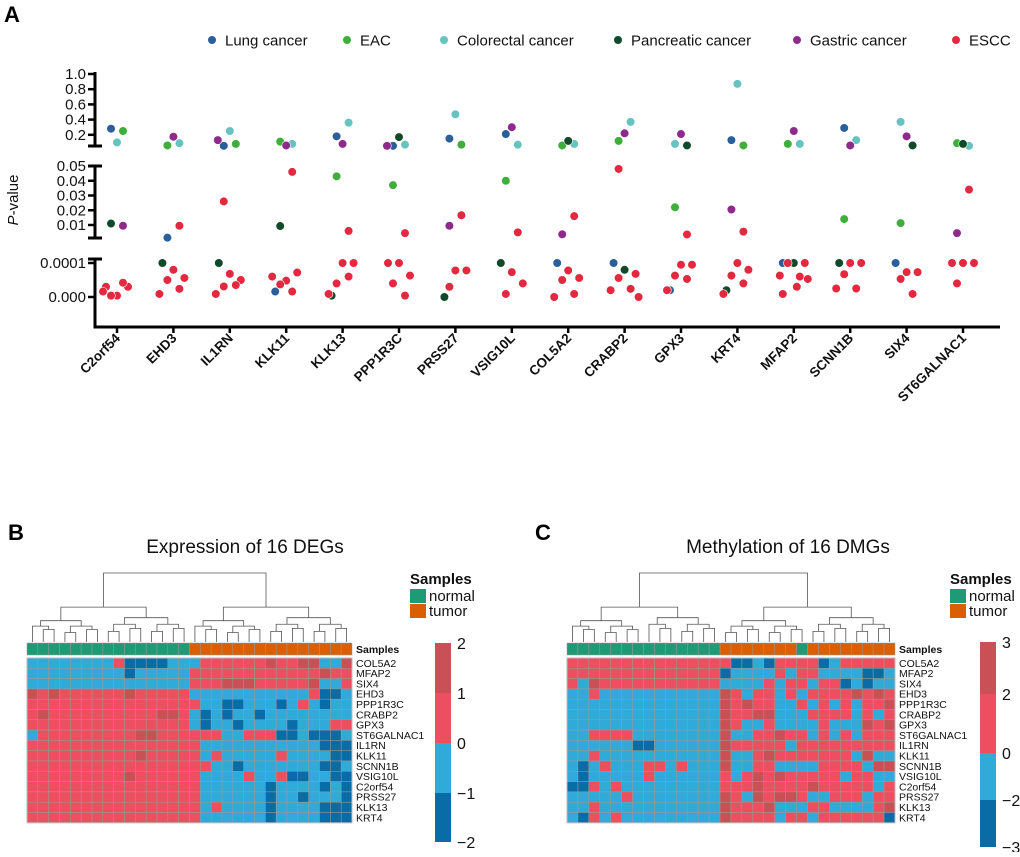 The height and width of the screenshot is (857, 1020). Describe the element at coordinates (778, 352) in the screenshot. I see `x-tick-label: MFAP2` at that location.